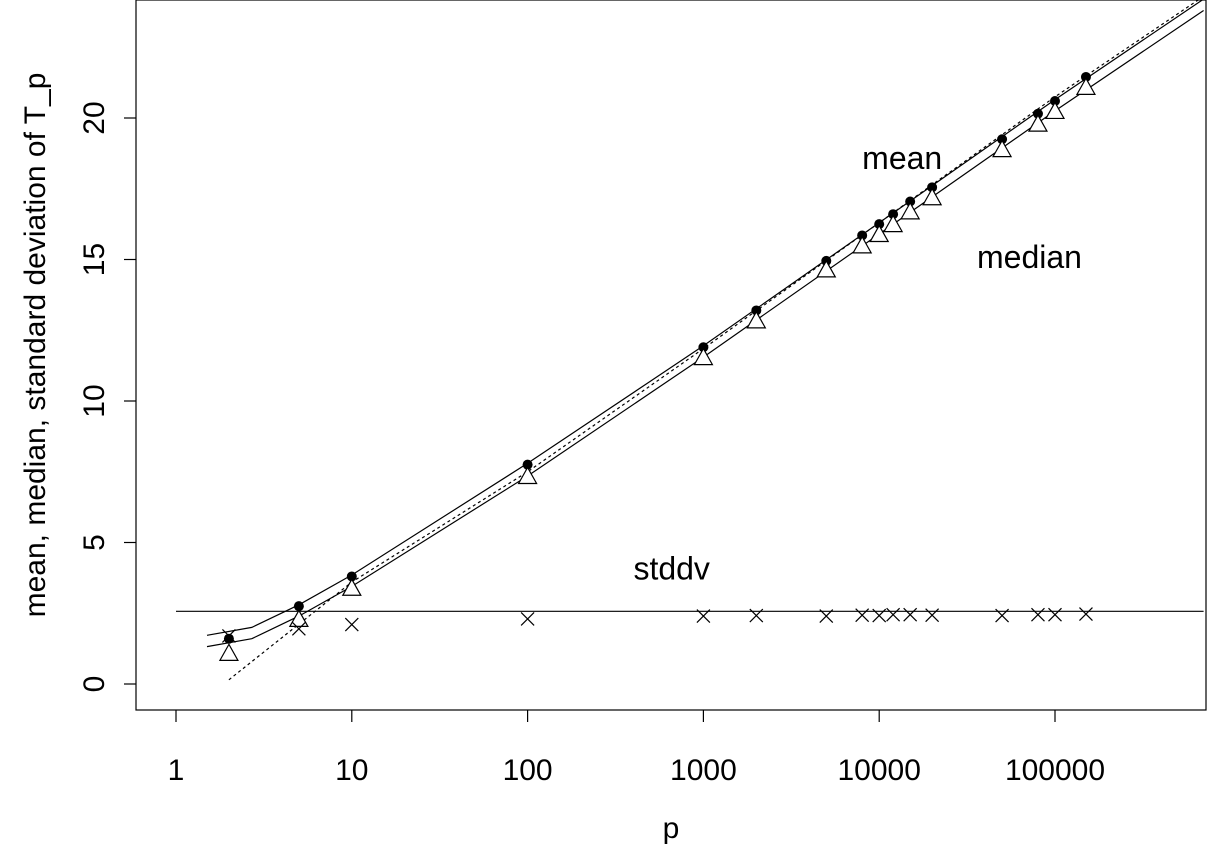  I want to click on y-tick-label: 0, so click(94, 684).